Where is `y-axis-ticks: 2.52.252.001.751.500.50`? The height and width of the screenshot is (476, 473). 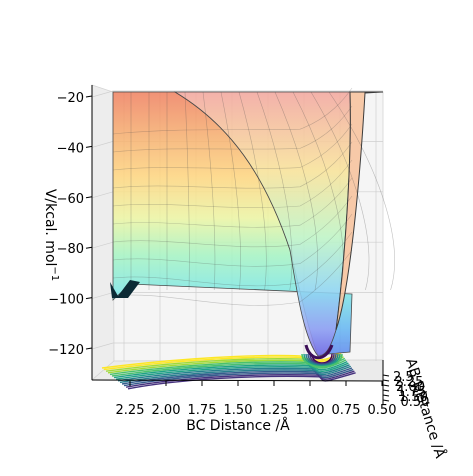
y-axis-ticks: 2.52.252.001.751.500.50 is located at coordinates (406, 390).